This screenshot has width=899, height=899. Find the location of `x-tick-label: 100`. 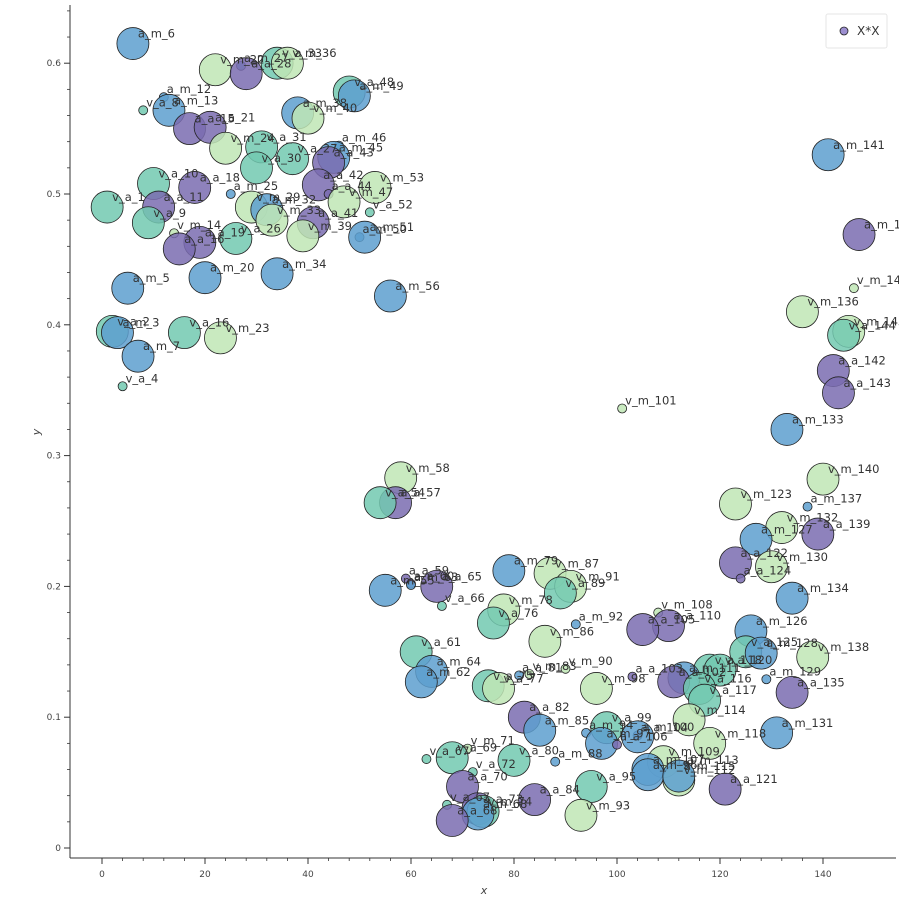

x-tick-label: 100 is located at coordinates (616, 875).